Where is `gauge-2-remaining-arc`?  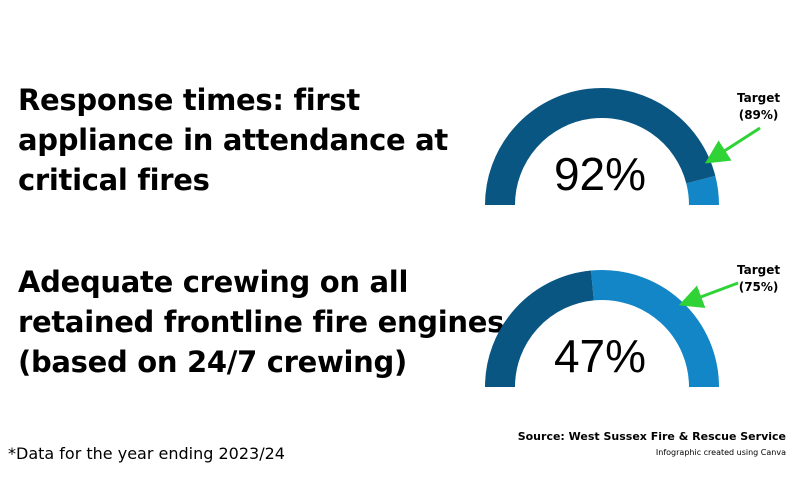
gauge-2-remaining-arc is located at coordinates (655, 328).